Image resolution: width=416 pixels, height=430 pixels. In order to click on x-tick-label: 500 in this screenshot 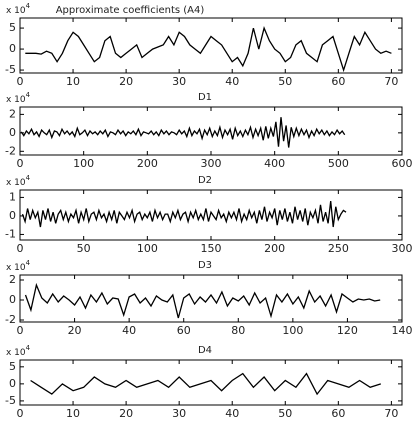, I will do `click(338, 163)`.